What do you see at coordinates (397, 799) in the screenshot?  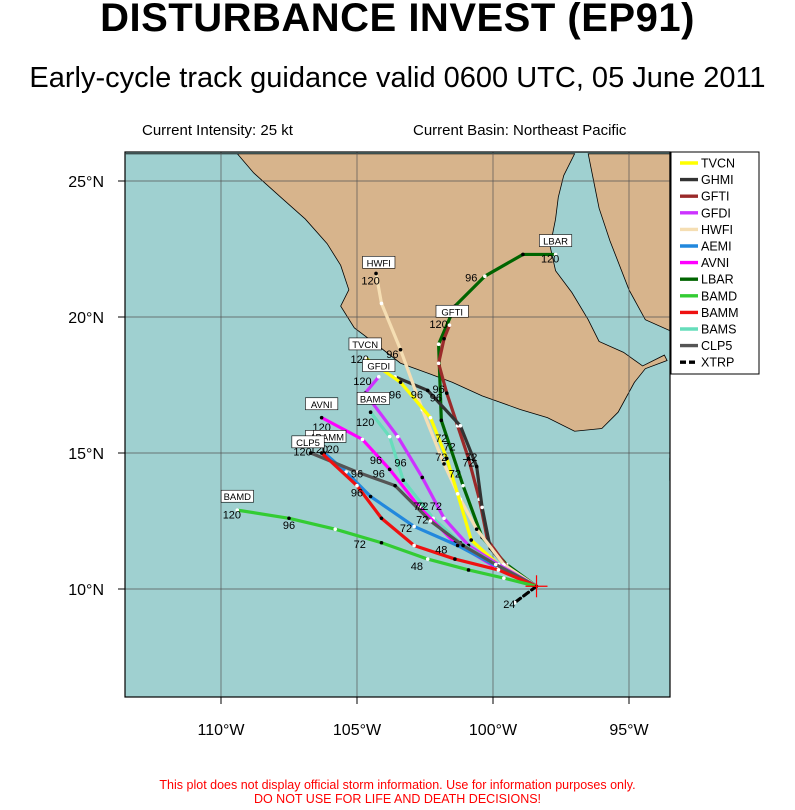 I see `disclaimer-line-2: DO NOT USE FOR LIFE AND DEATH DECISIONS!` at bounding box center [397, 799].